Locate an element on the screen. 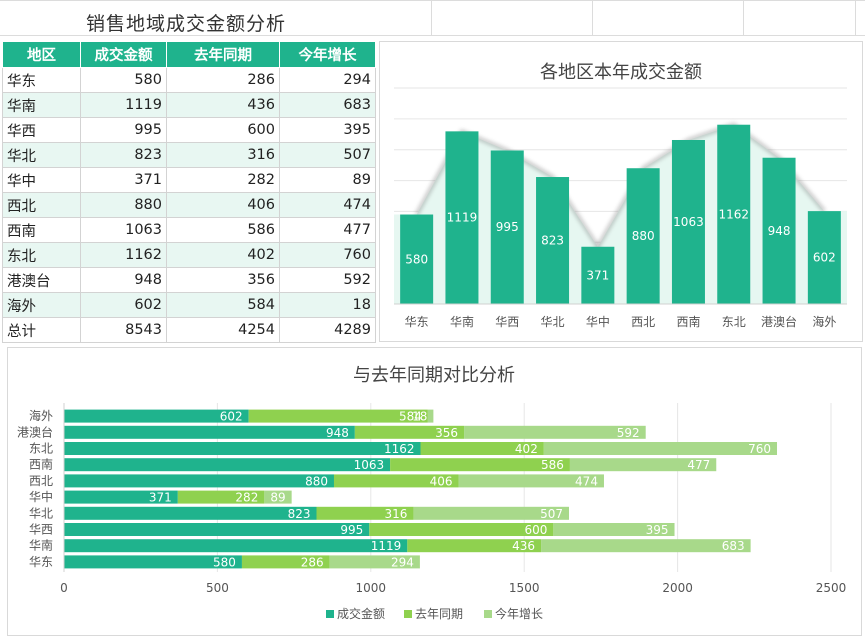 Image resolution: width=865 pixels, height=638 pixels. cell-amount: 880 is located at coordinates (123, 205).